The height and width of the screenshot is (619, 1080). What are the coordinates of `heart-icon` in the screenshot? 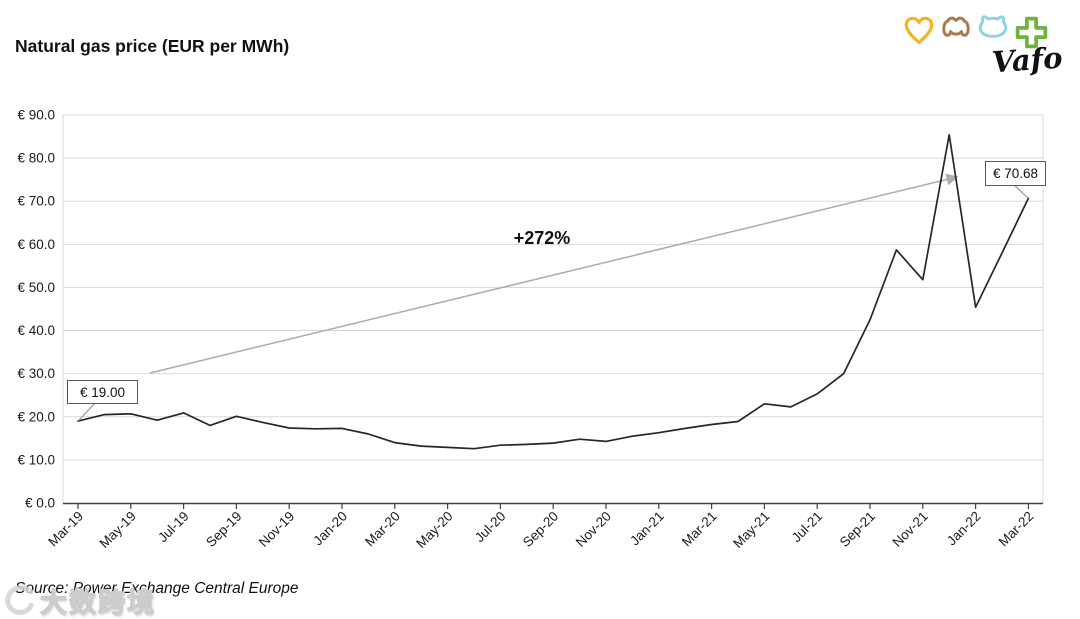 It's located at (919, 30).